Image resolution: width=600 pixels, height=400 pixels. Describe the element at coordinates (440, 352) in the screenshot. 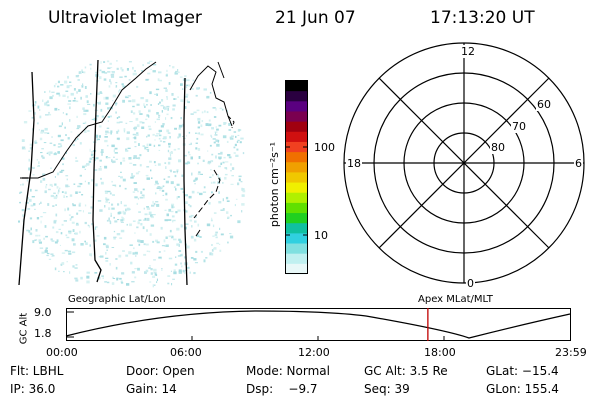

I see `x-tick-1800: 18:00` at that location.